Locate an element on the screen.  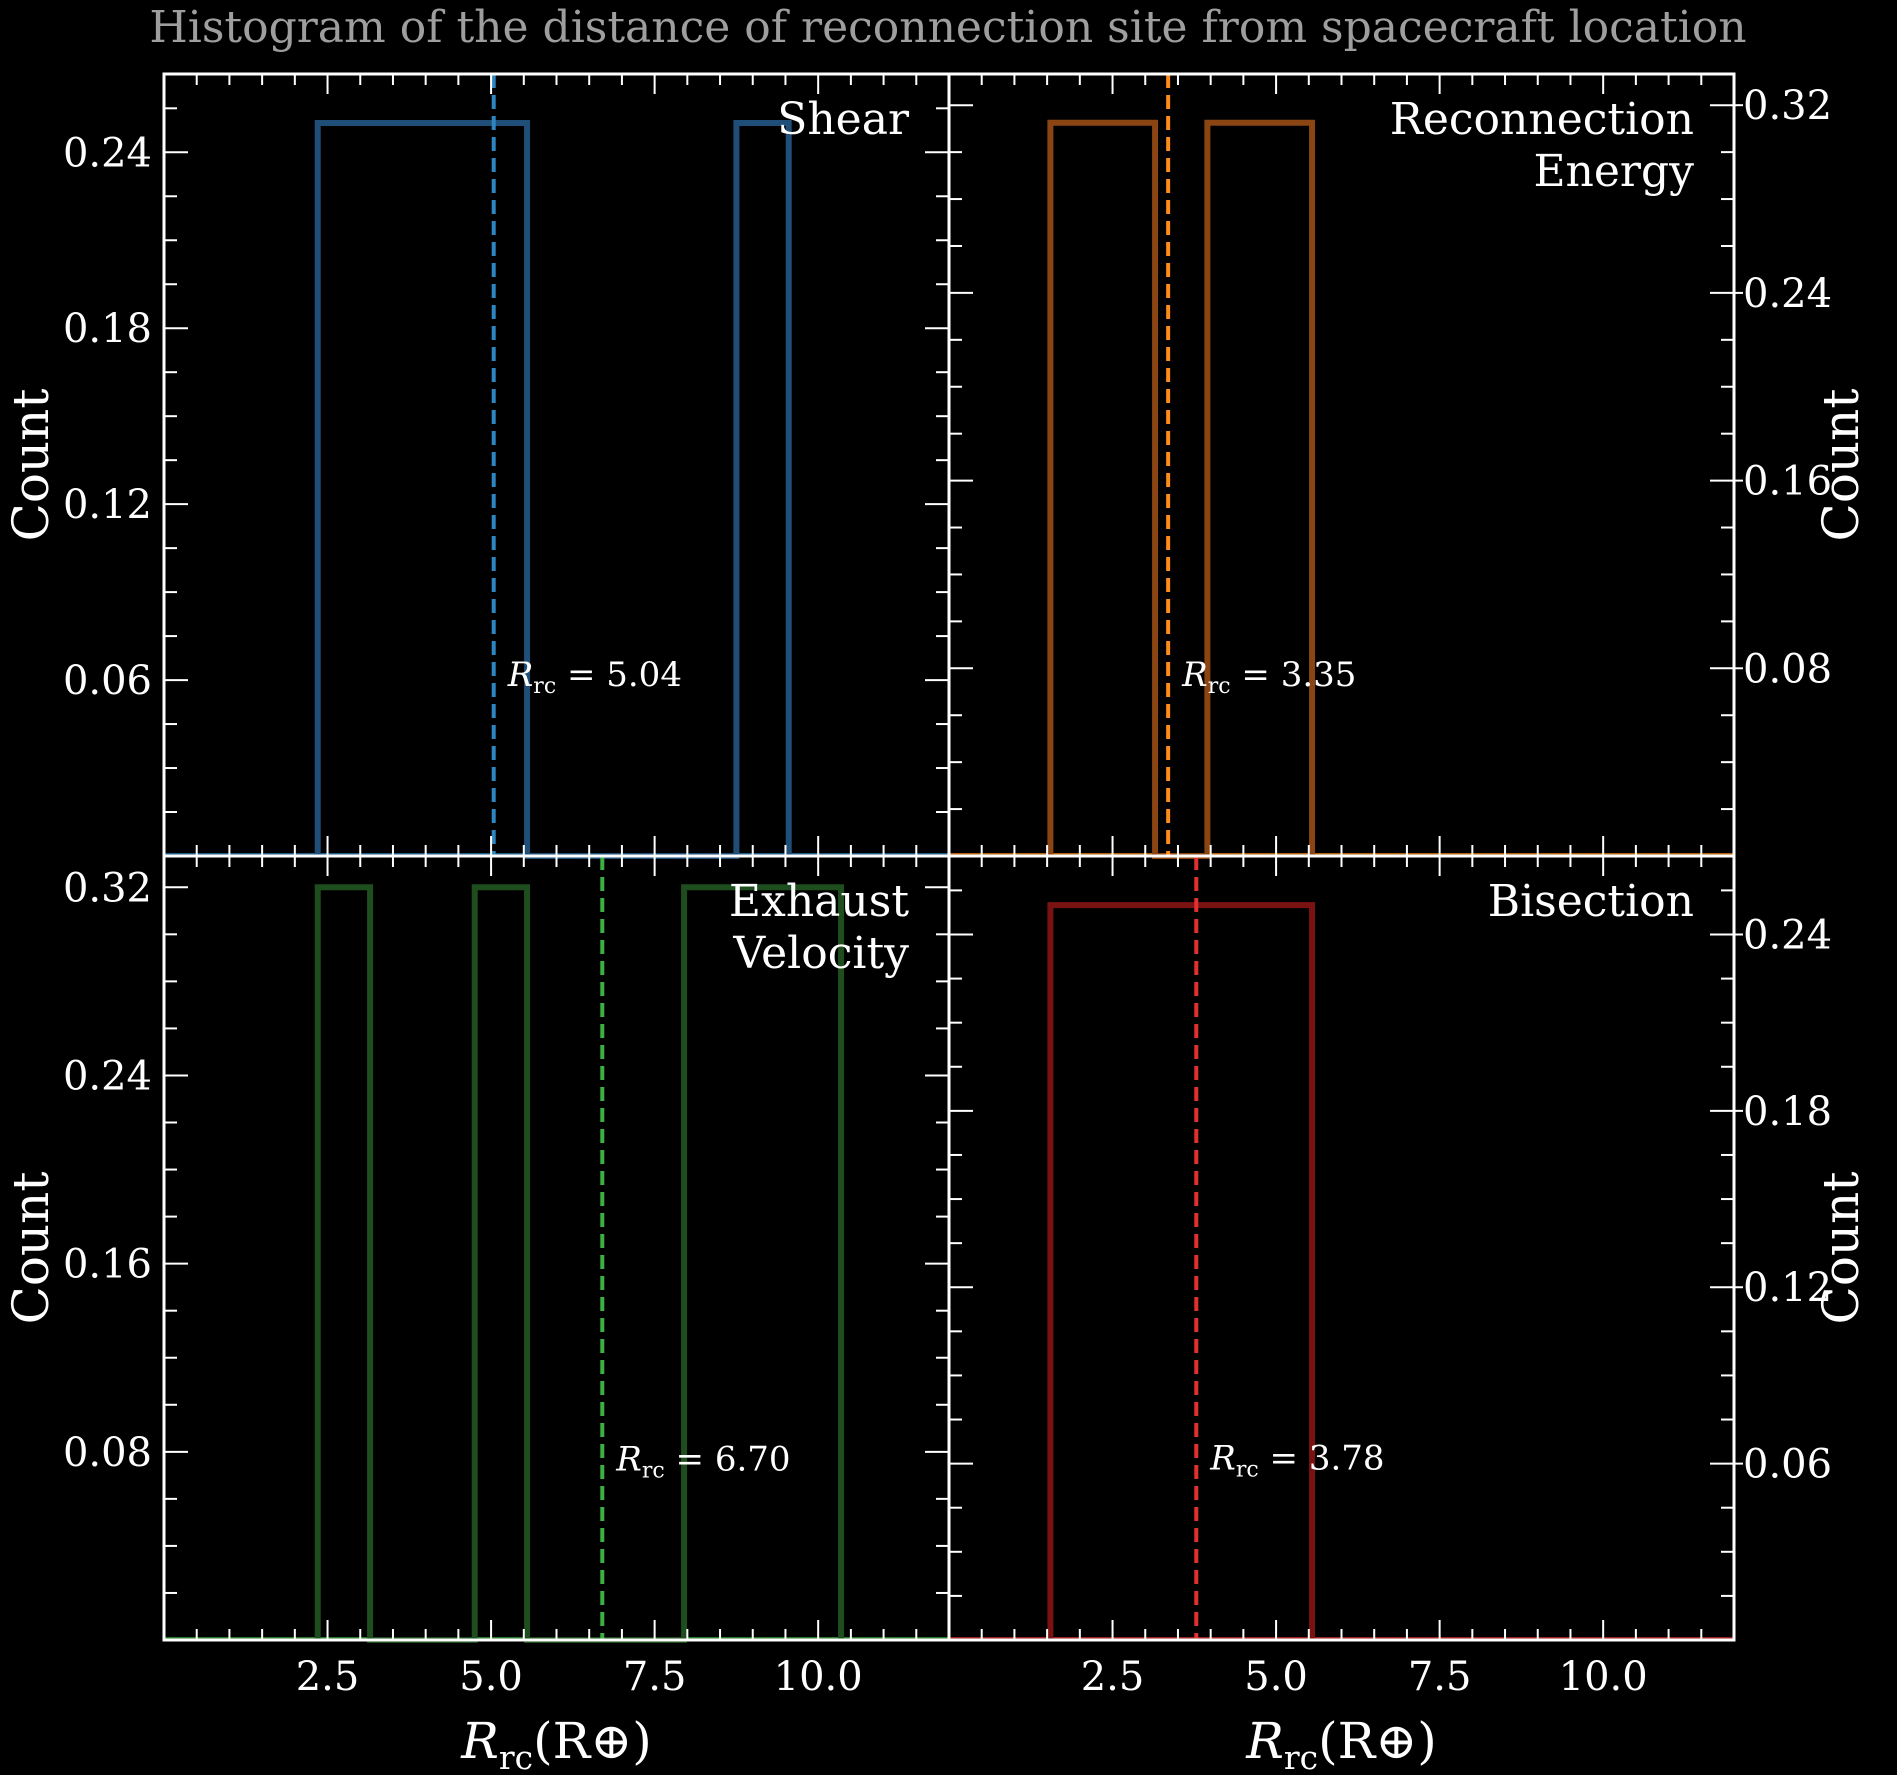
median-annotation-rest: = 6.70 is located at coordinates (728, 1460).